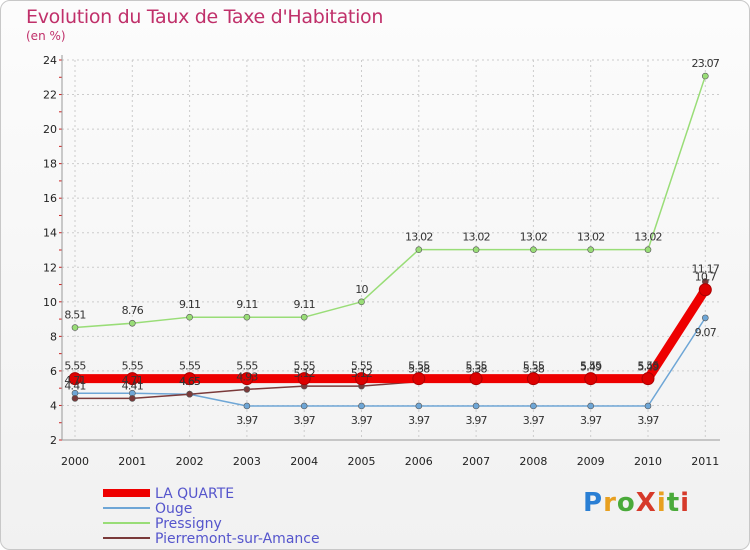 This screenshot has width=750, height=550. What do you see at coordinates (133, 310) in the screenshot?
I see `data-label: 8.76` at bounding box center [133, 310].